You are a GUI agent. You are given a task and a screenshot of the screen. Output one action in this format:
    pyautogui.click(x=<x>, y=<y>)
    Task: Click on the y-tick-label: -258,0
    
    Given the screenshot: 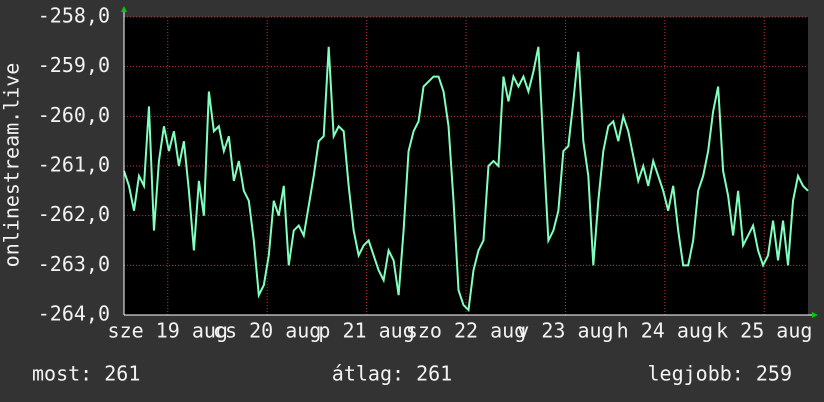 What is the action you would take?
    pyautogui.click(x=74, y=16)
    